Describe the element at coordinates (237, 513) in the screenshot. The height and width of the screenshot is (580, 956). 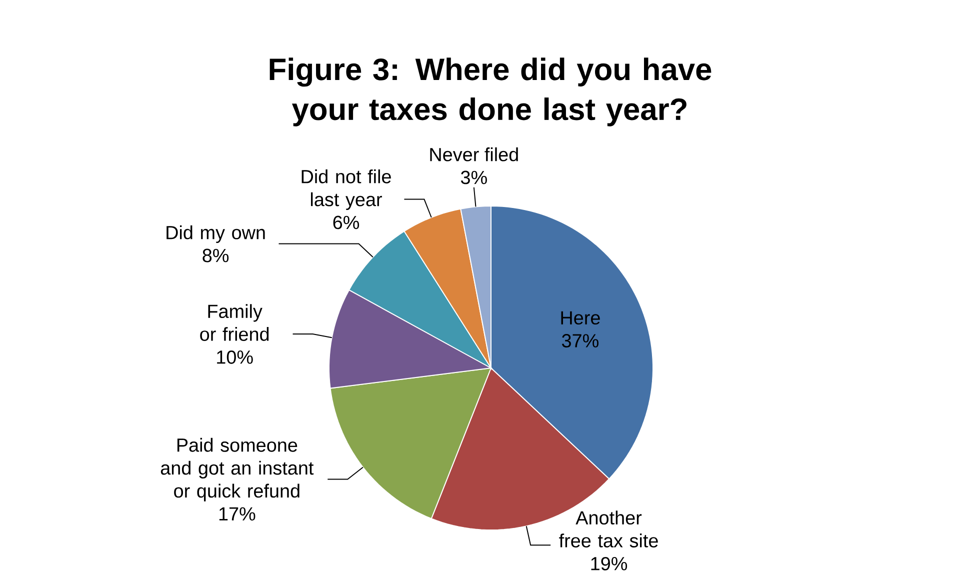
I see `data-label: 17%` at that location.